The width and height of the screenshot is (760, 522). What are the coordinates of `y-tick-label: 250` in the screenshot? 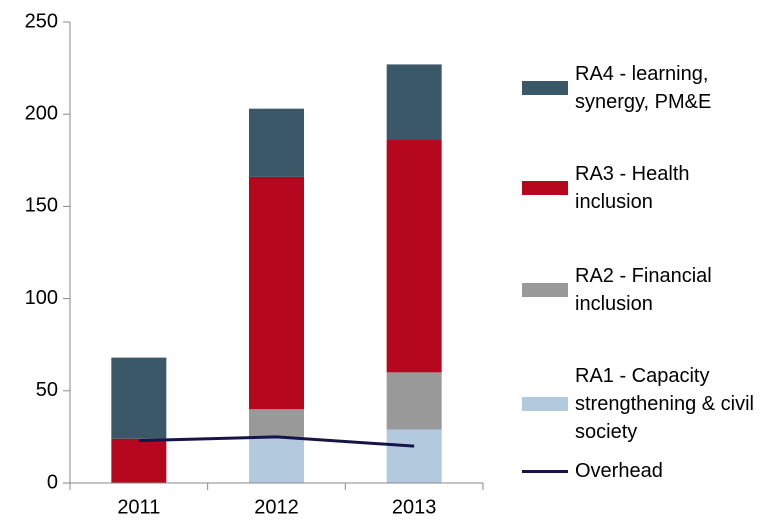 It's located at (41, 21).